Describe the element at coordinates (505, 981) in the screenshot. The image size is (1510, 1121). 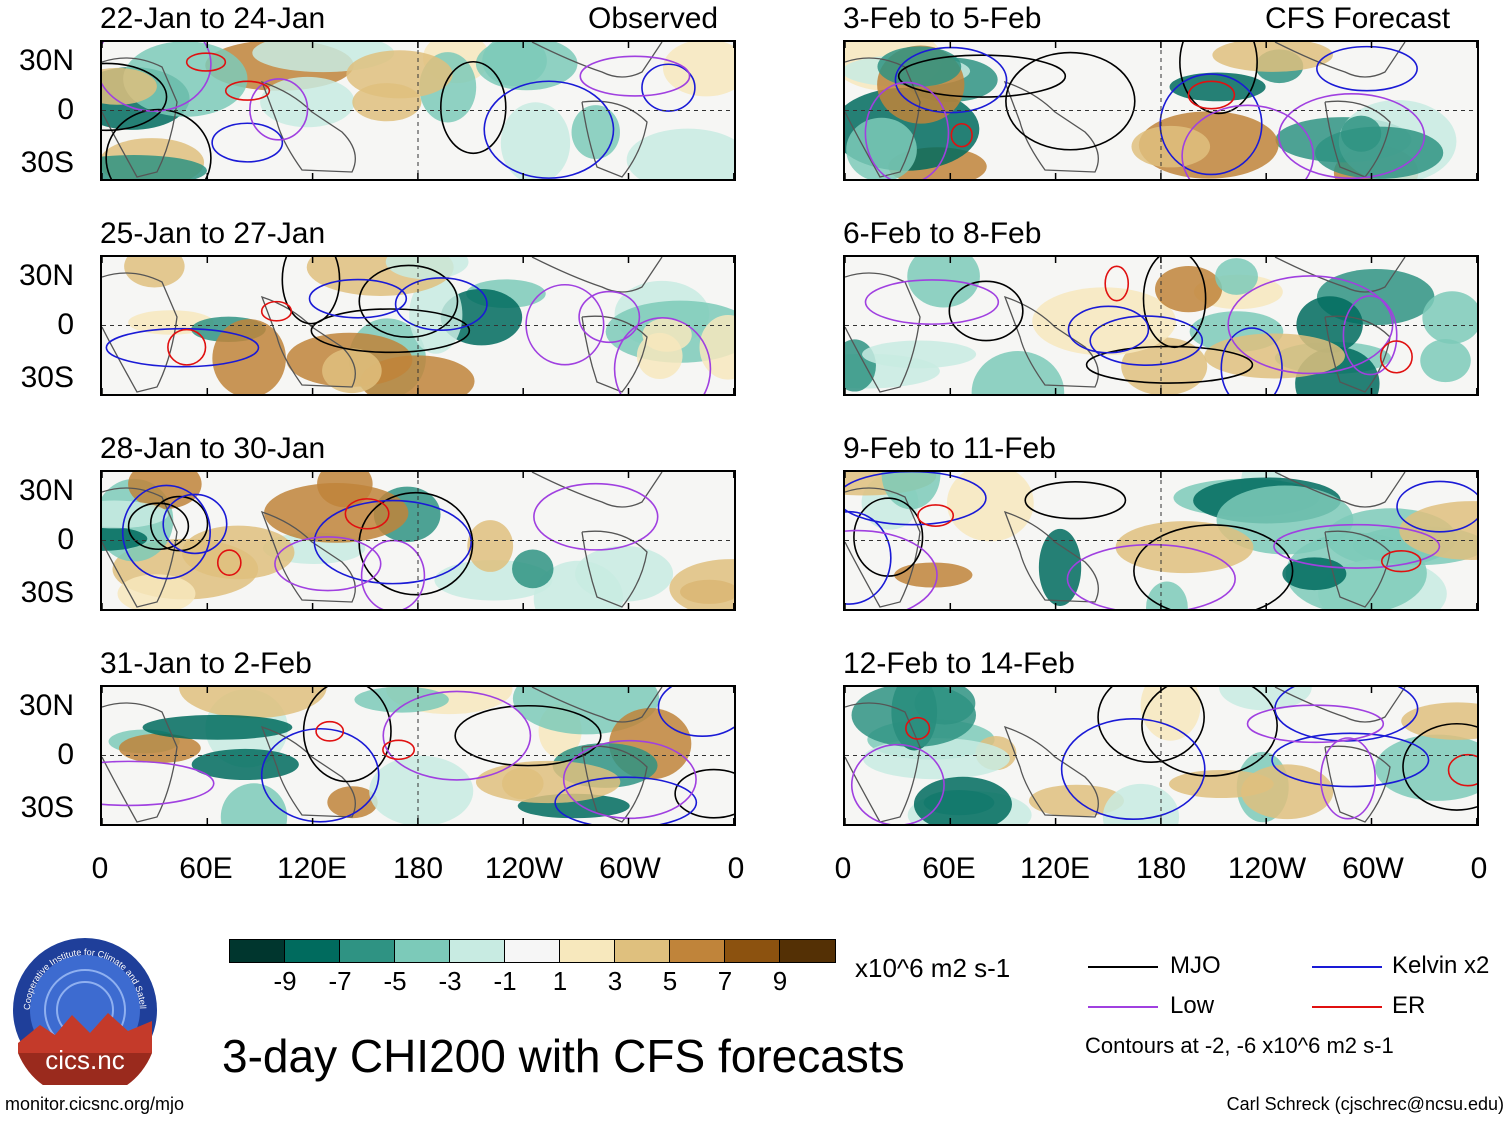
I see `colorbar-label: -1` at that location.